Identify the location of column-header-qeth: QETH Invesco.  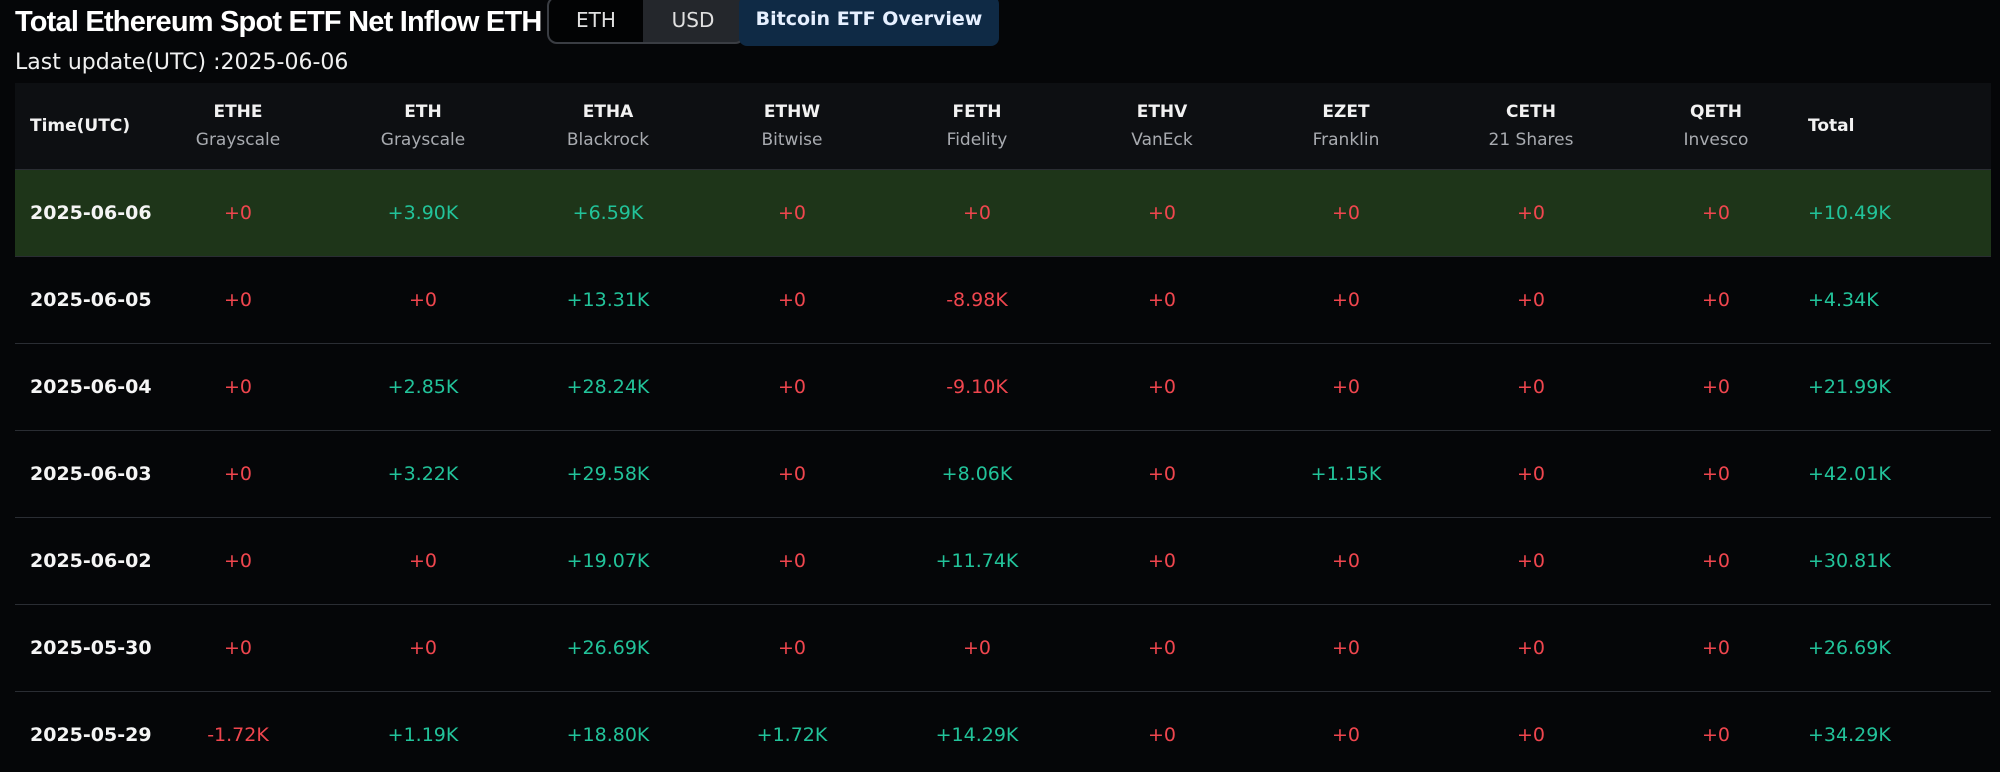
(1716, 126).